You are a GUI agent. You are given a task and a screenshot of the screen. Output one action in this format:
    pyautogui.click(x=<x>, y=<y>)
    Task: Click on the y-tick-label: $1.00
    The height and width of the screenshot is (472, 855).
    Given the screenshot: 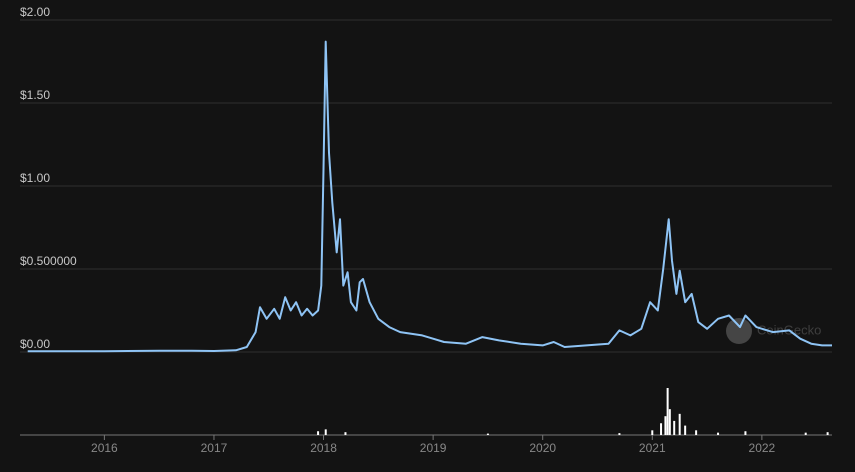 What is the action you would take?
    pyautogui.click(x=35, y=178)
    